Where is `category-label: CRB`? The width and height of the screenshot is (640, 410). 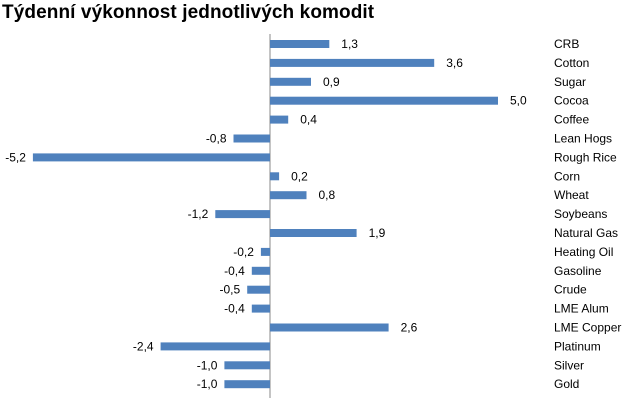
category-label: CRB is located at coordinates (566, 44).